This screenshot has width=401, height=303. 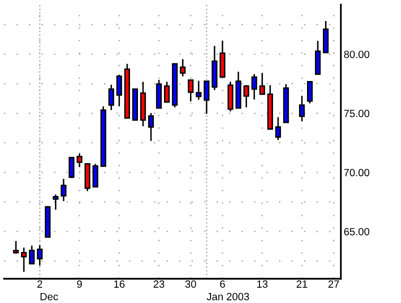 What do you see at coordinates (49, 296) in the screenshot?
I see `text: Dec` at bounding box center [49, 296].